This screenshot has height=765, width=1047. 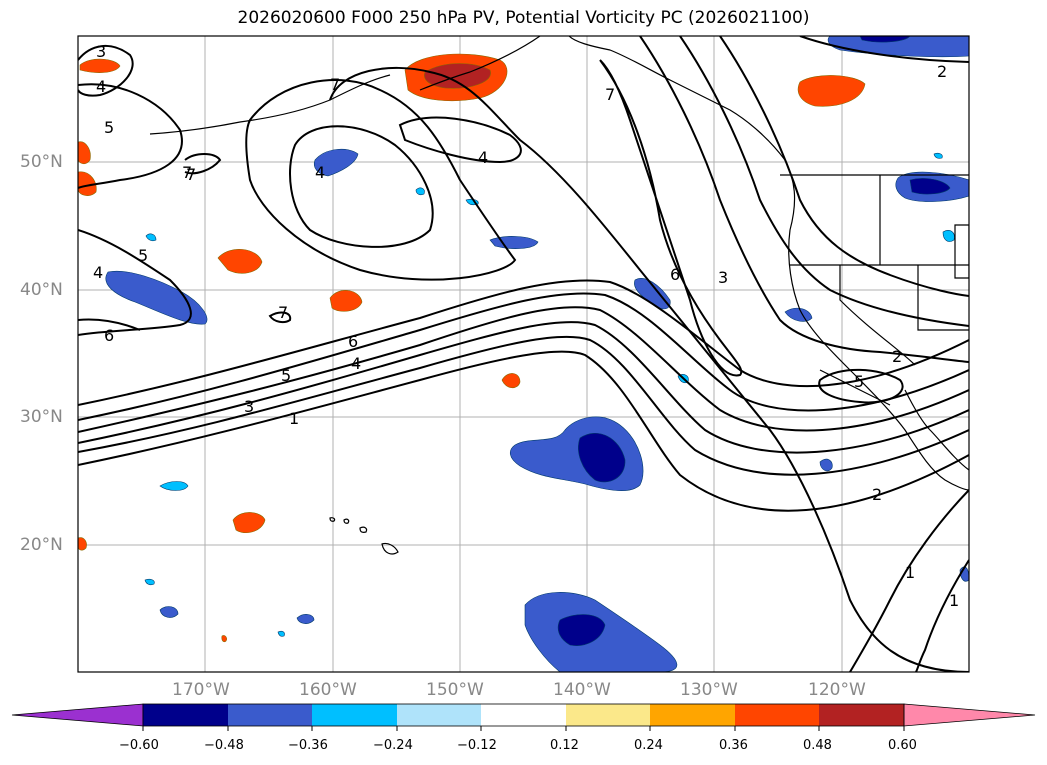 I want to click on colorbar-tick-label: 0.12, so click(x=564, y=745).